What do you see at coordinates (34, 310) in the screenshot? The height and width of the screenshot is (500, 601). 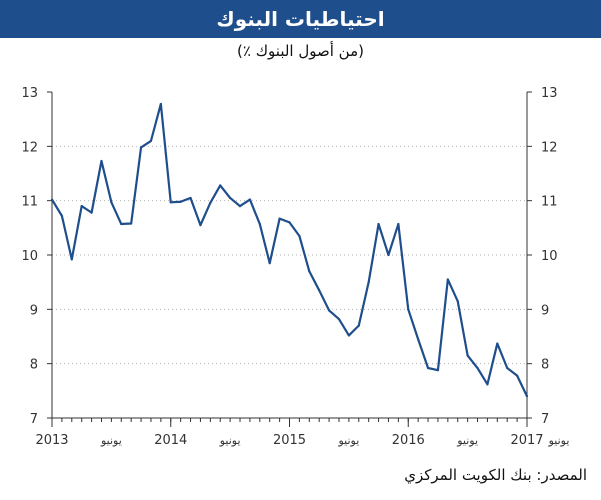 I see `y-tick-label-left: 9` at bounding box center [34, 310].